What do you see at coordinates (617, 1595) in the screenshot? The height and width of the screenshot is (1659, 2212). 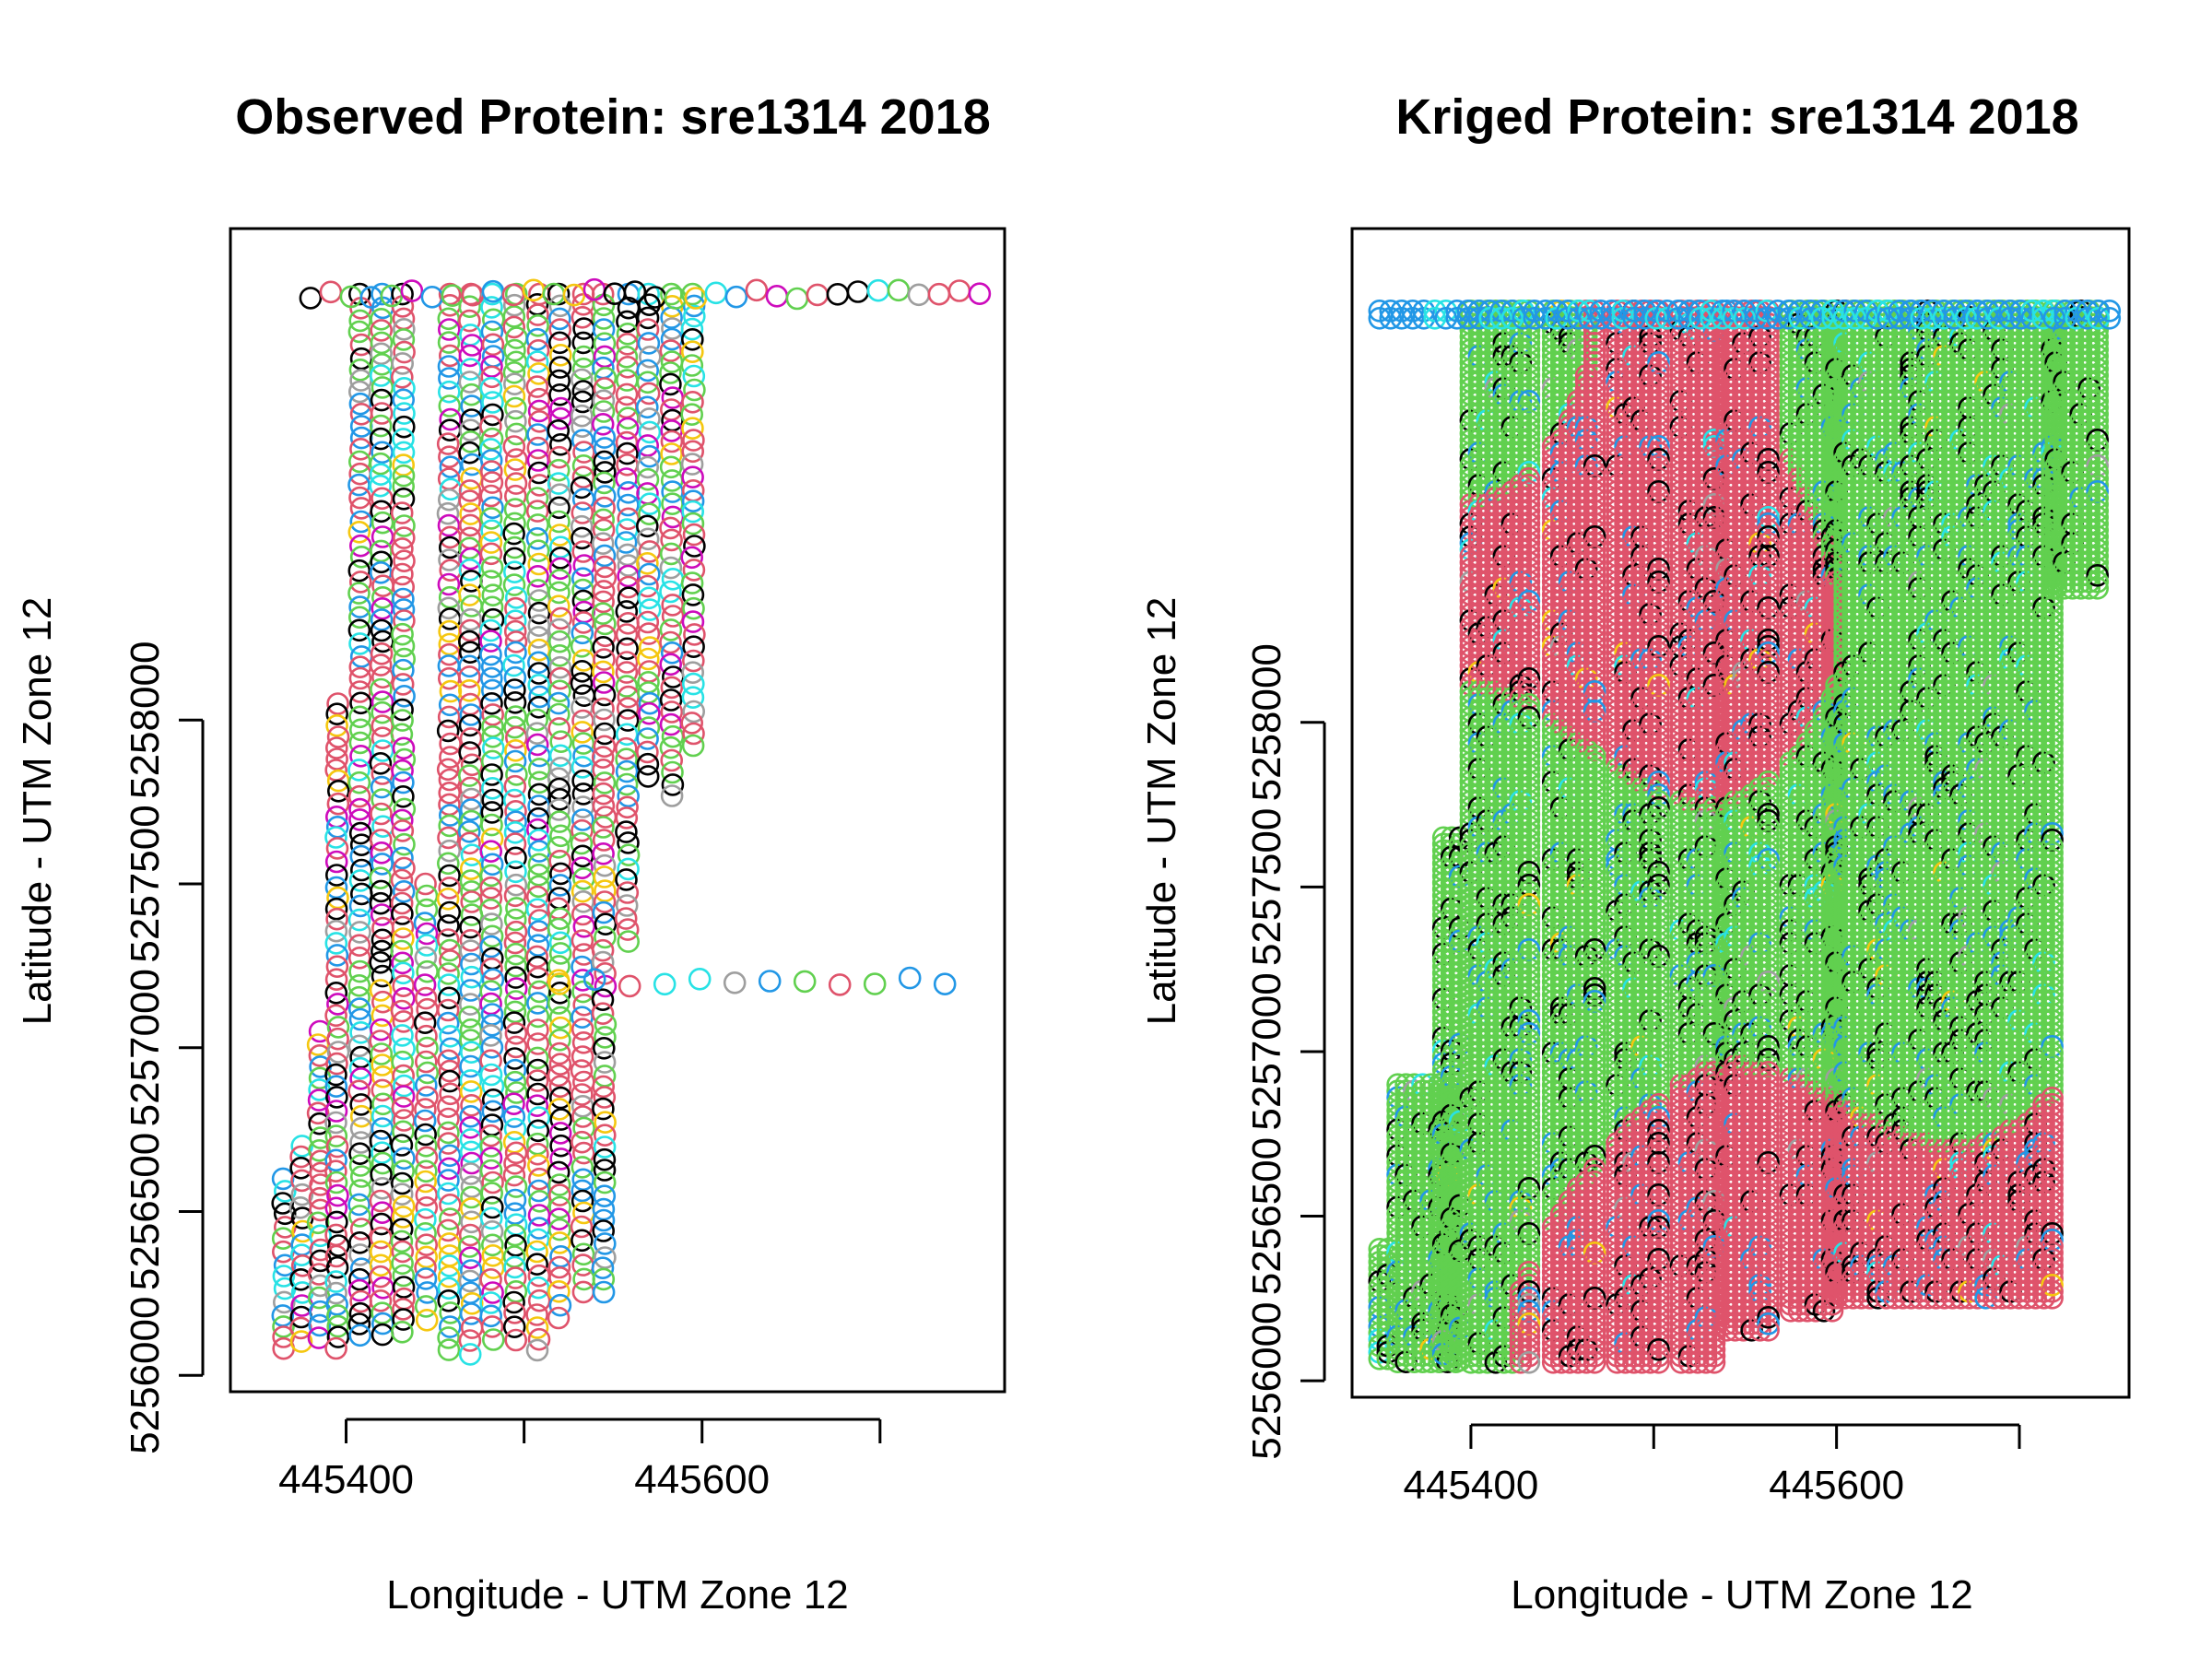 I see `x-axis-label: Longitude - UTM Zone 12` at bounding box center [617, 1595].